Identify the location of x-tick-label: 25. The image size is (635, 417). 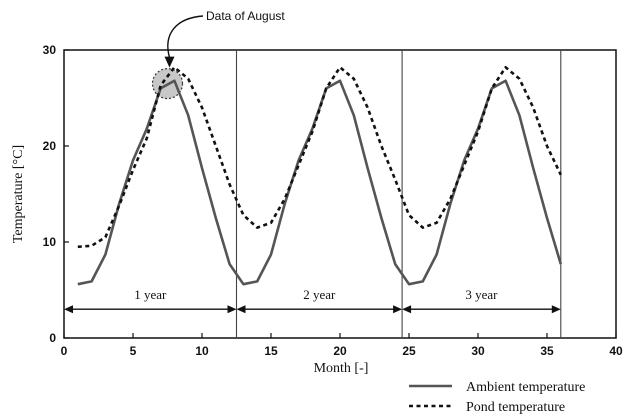
(409, 351).